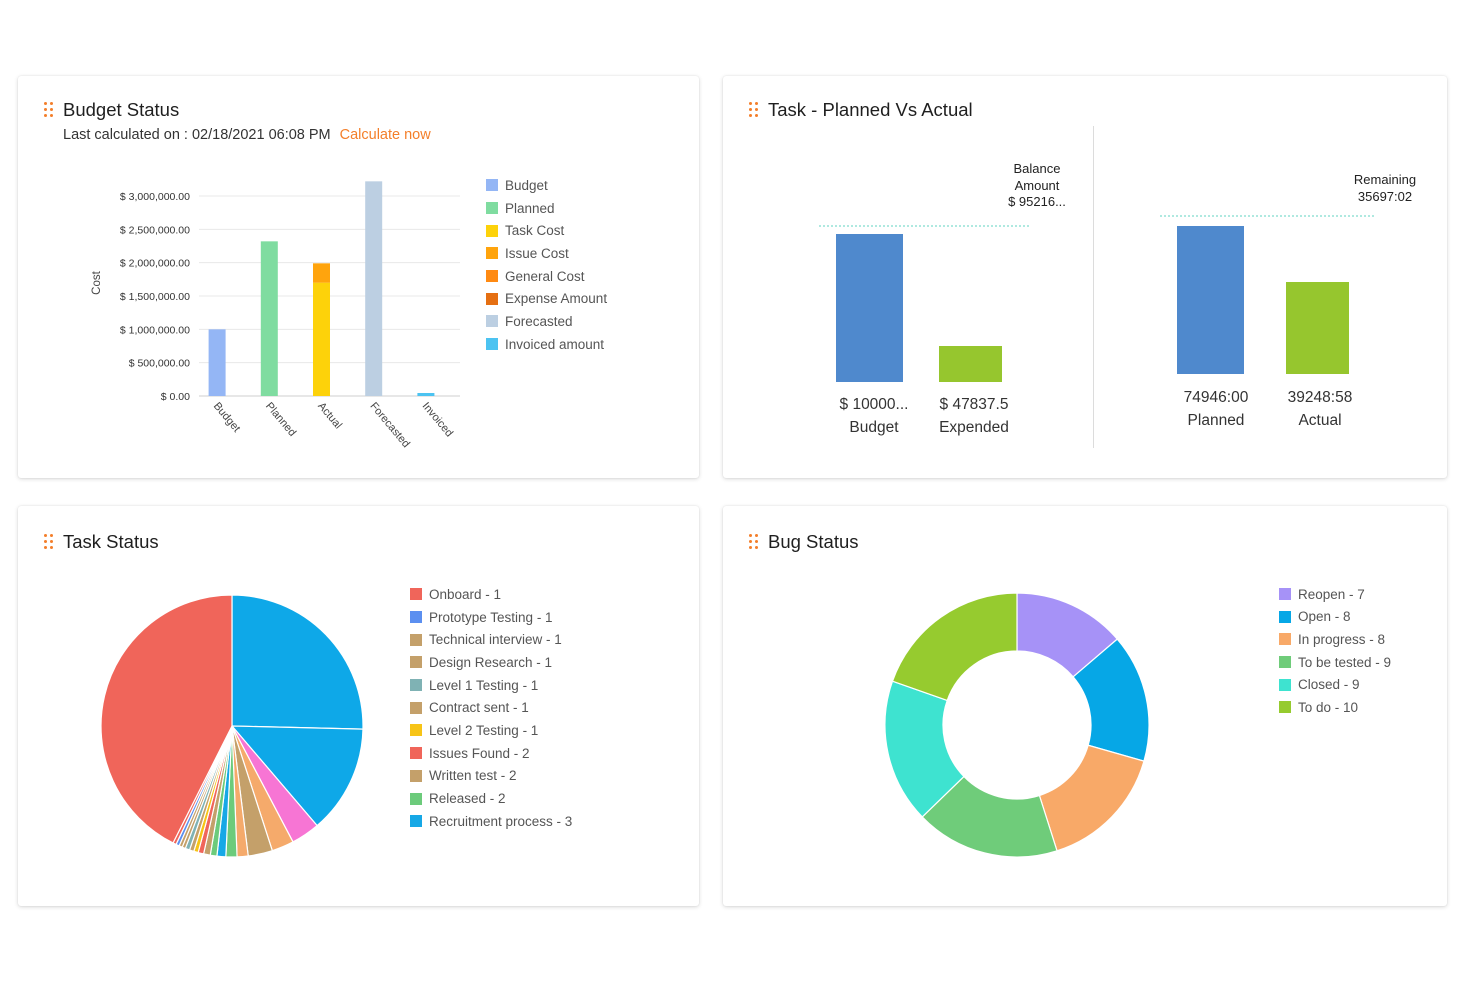 This screenshot has height=987, width=1480. I want to click on legend-item: Issue Cost, so click(546, 253).